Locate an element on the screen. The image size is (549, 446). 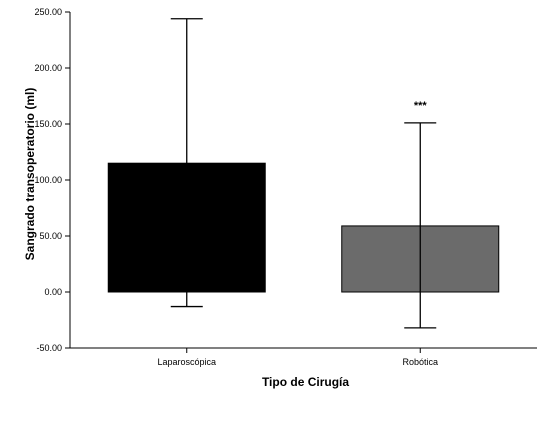
significance-annotation: *** is located at coordinates (421, 106).